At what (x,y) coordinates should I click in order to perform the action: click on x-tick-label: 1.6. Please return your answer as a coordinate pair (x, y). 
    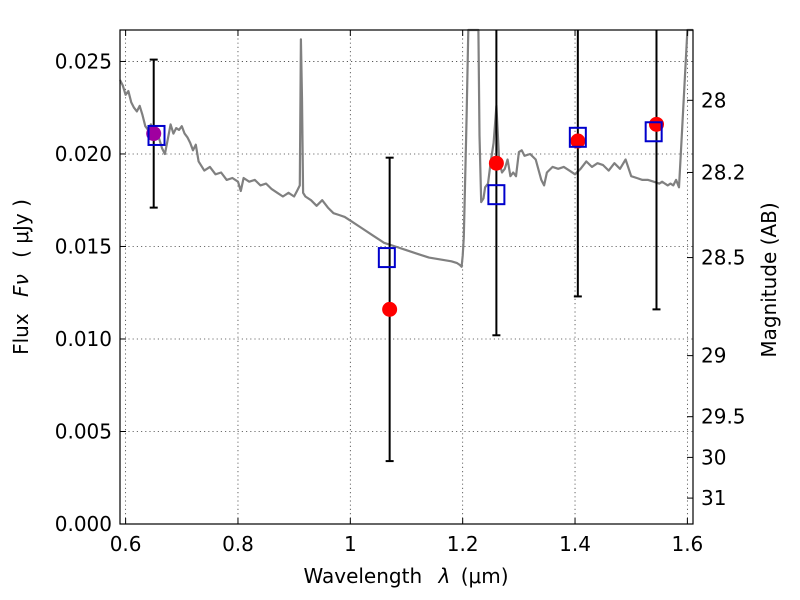
    Looking at the image, I should click on (687, 544).